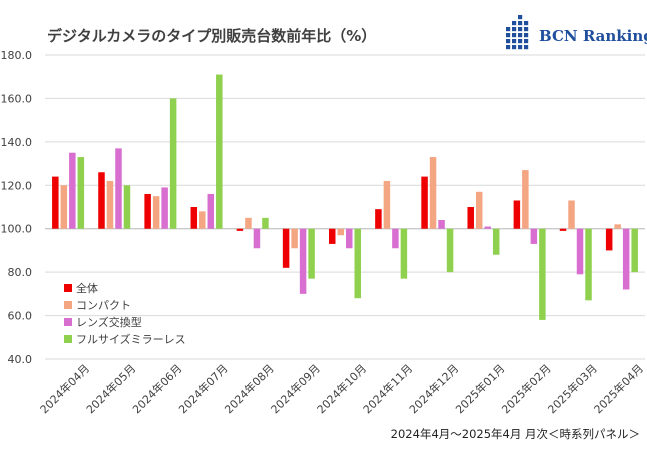 The image size is (647, 450). What do you see at coordinates (109, 322) in the screenshot?
I see `legend-label: レンズ交換型` at bounding box center [109, 322].